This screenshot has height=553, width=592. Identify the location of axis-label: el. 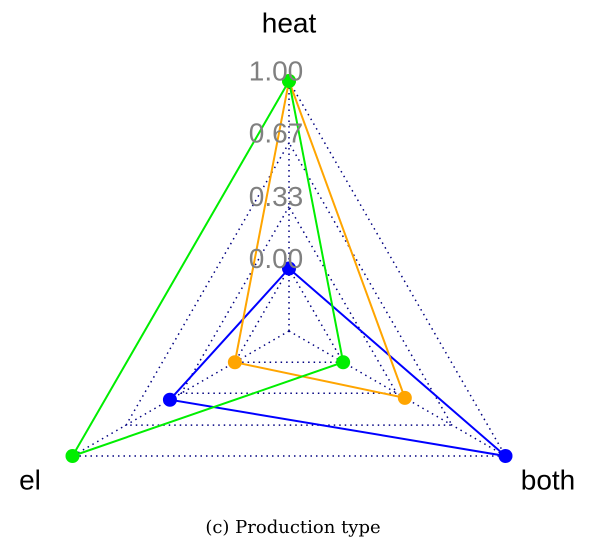
(30, 479).